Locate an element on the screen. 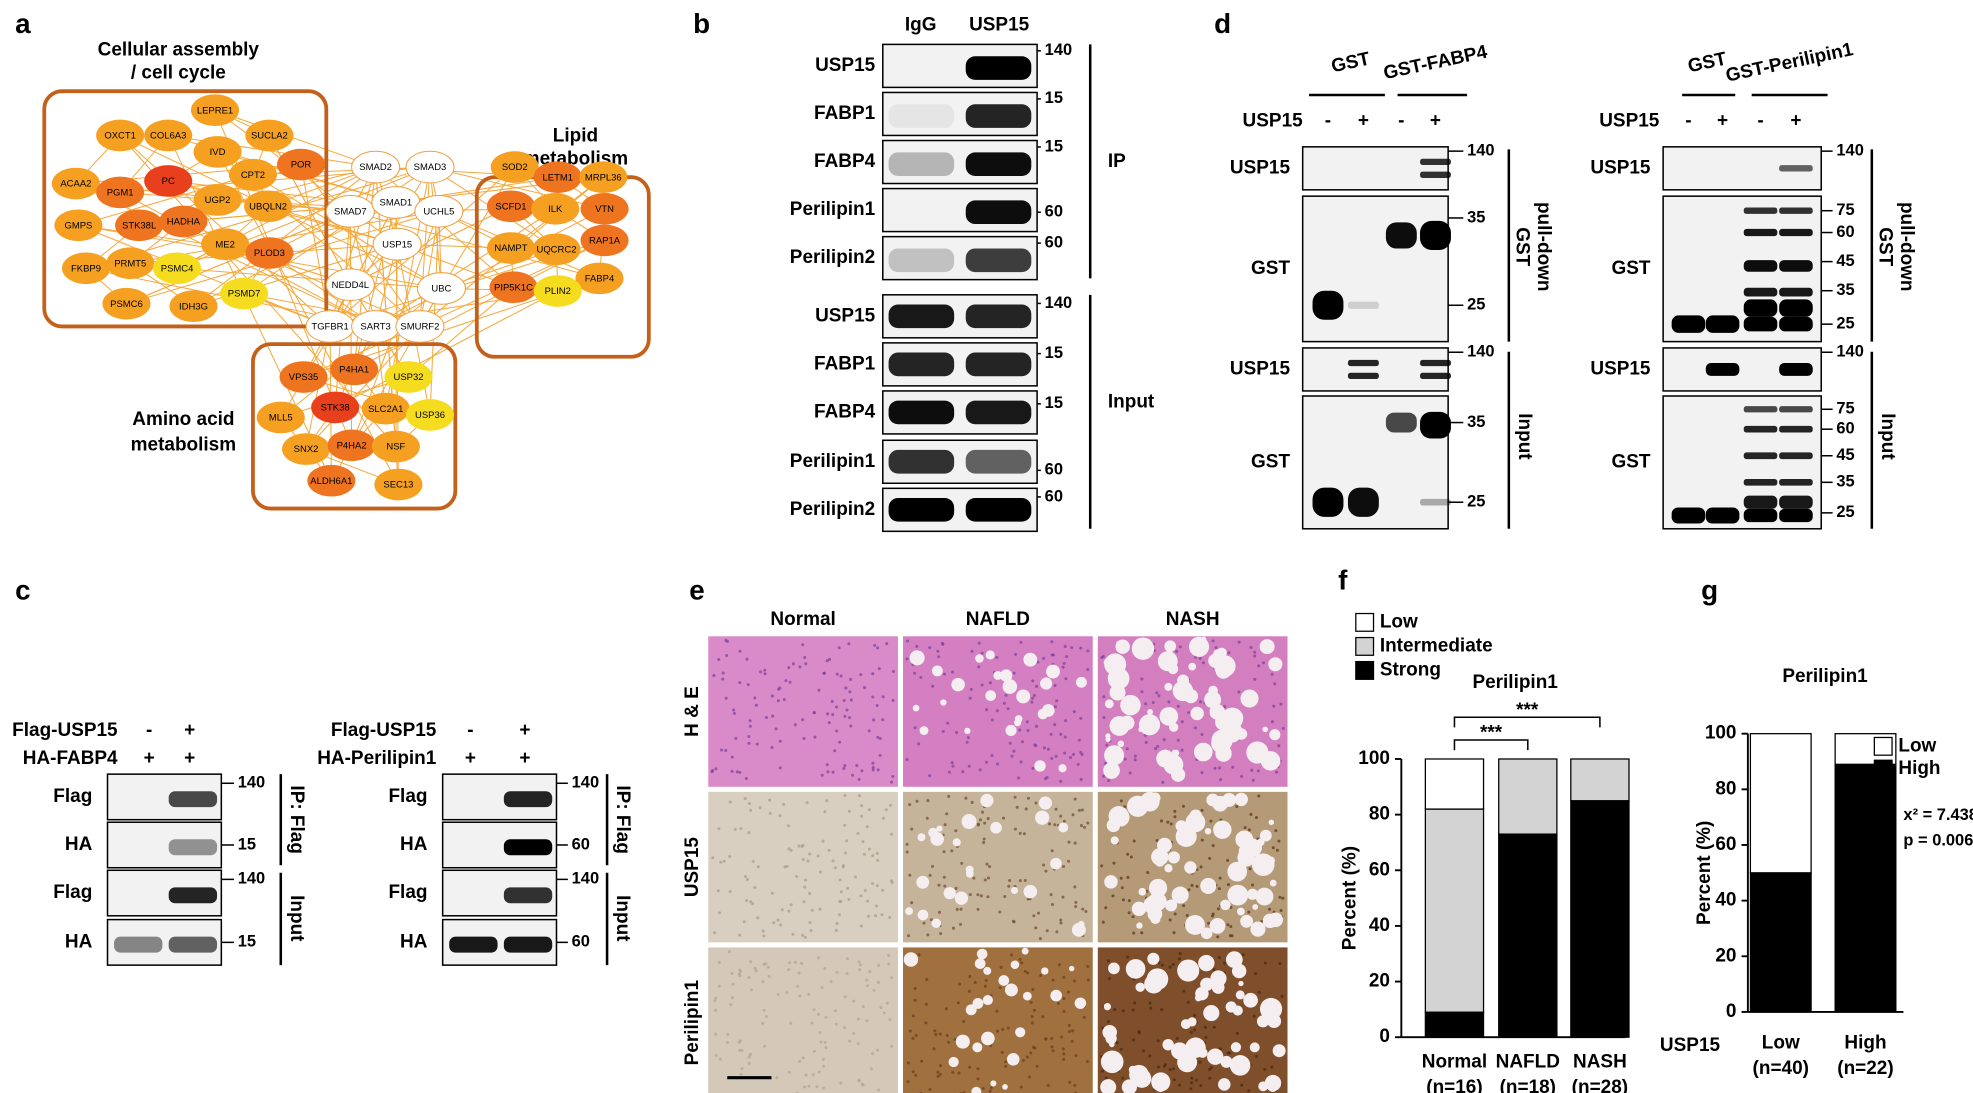  marker-label: 75 is located at coordinates (1845, 210).